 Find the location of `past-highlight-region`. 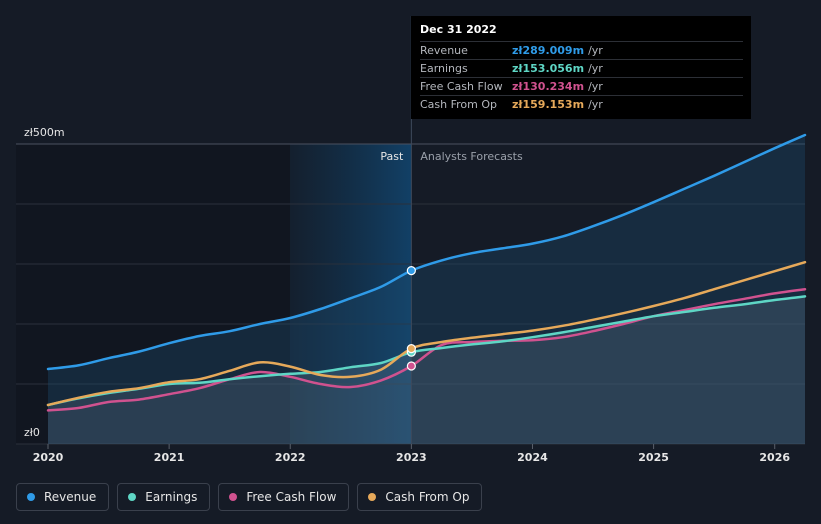

past-highlight-region is located at coordinates (350, 294).